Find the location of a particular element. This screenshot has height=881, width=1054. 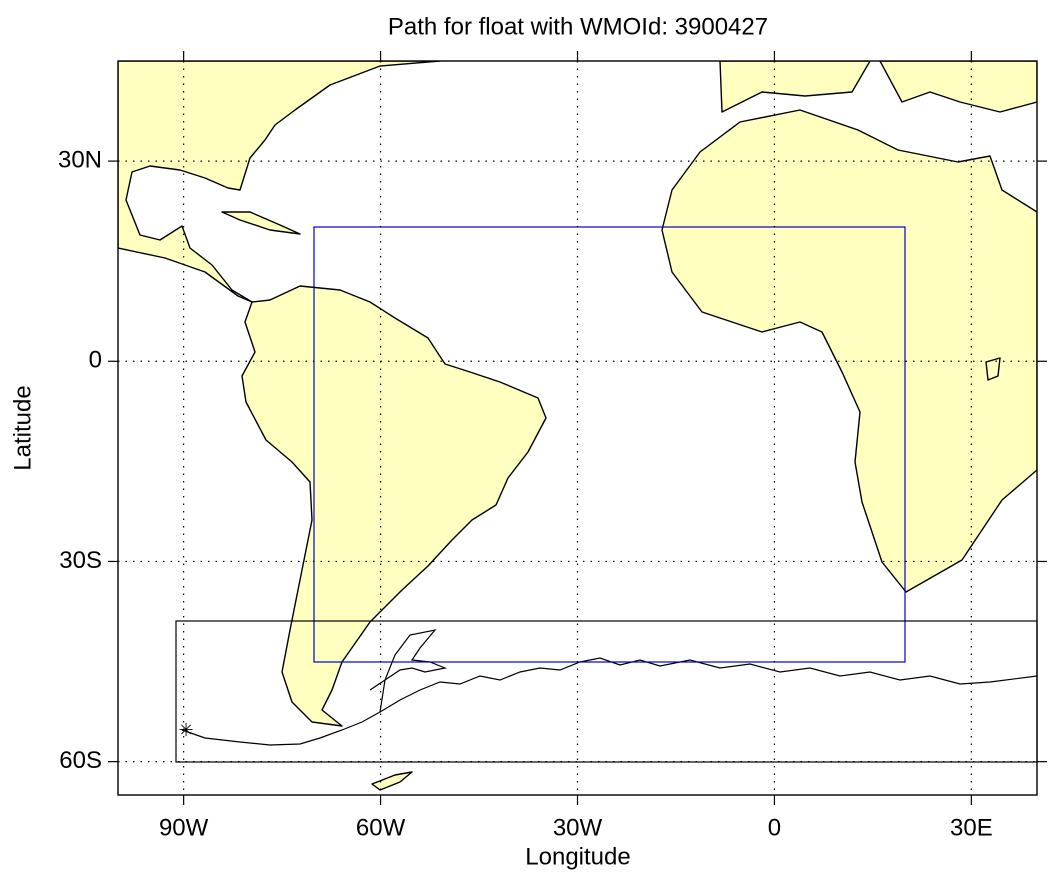

north-america is located at coordinates (279, 182).